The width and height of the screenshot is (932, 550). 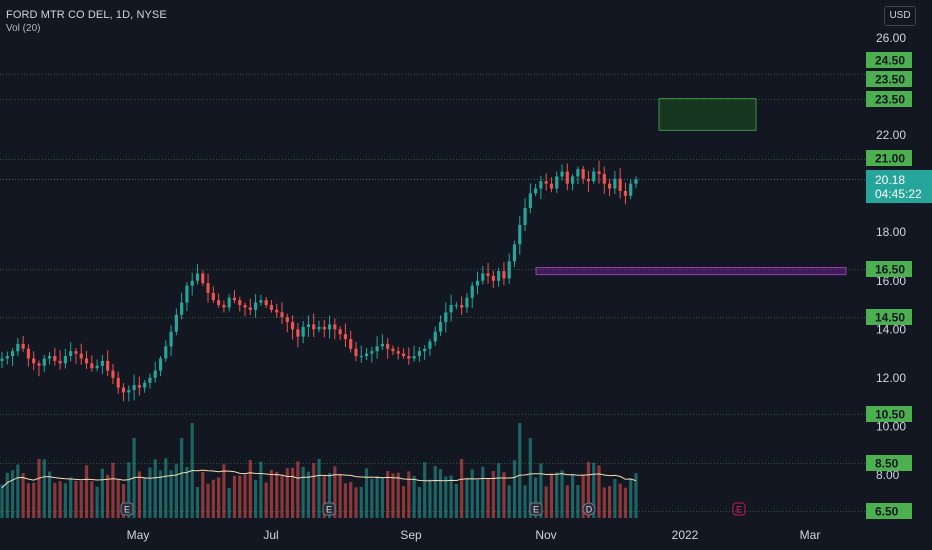 I want to click on marker-label: E, so click(x=329, y=510).